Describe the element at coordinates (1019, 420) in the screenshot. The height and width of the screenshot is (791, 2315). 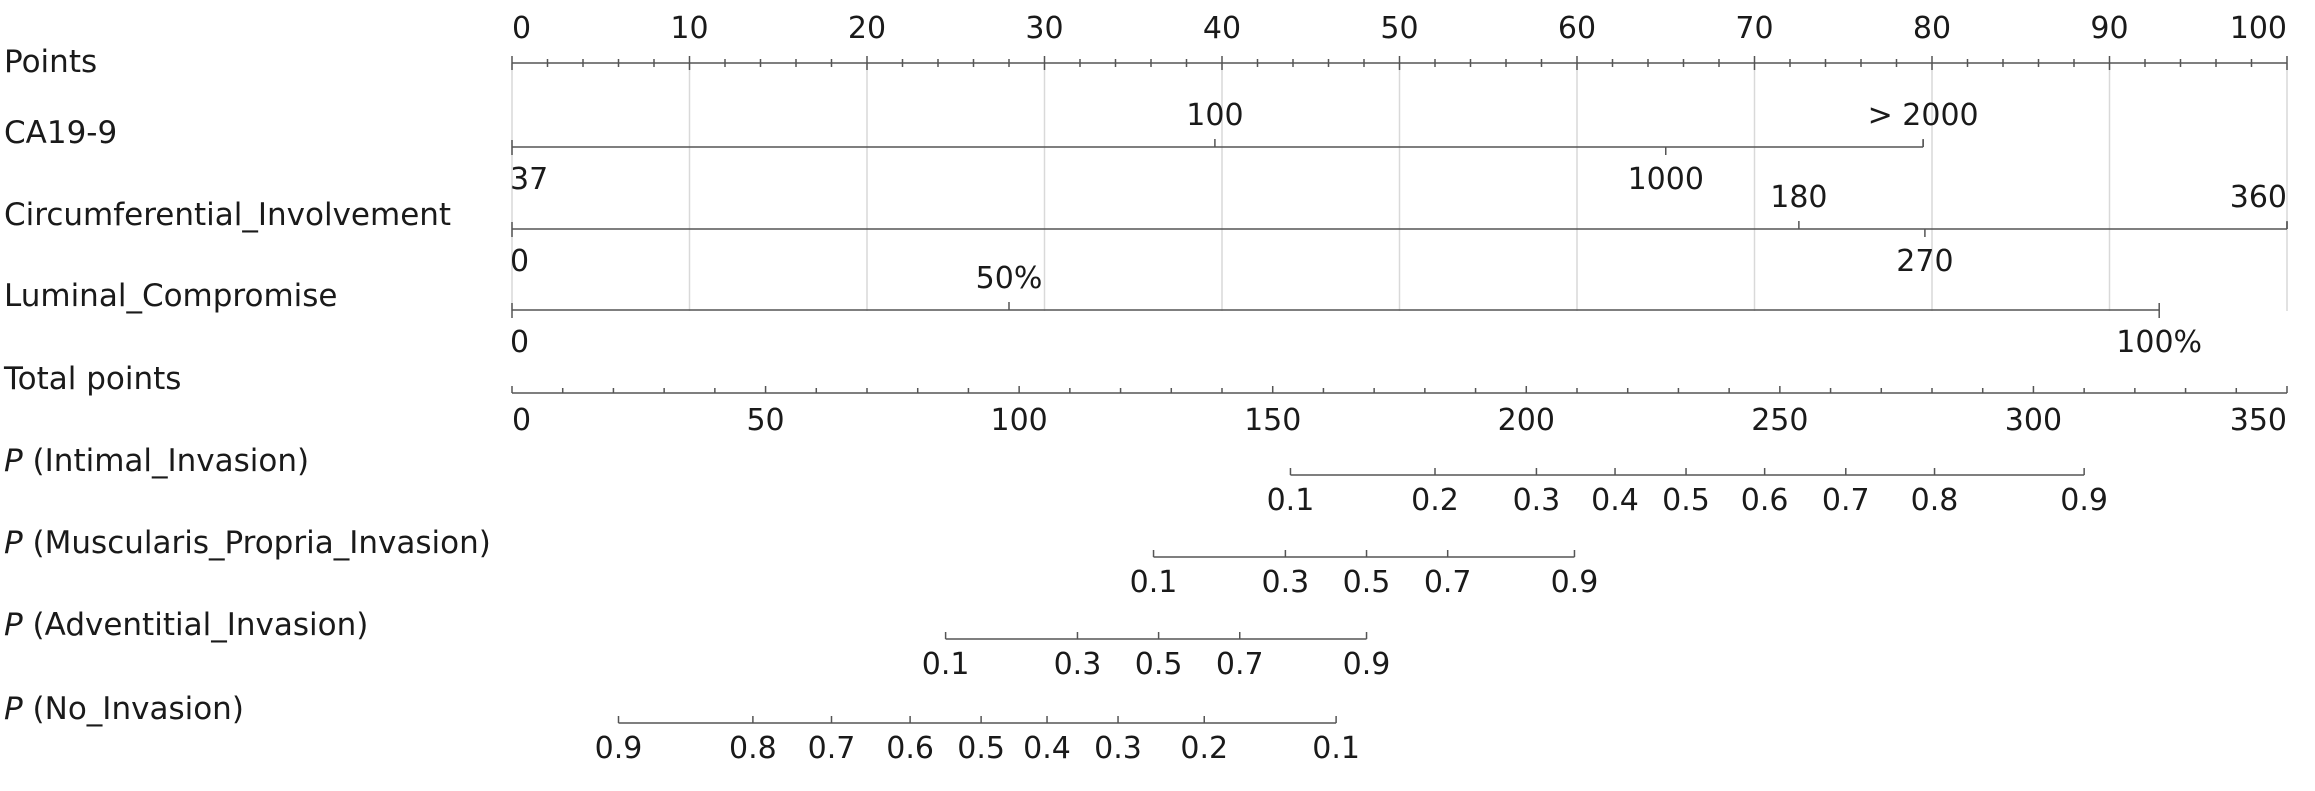
I see `total-points-tick-label: 100` at that location.